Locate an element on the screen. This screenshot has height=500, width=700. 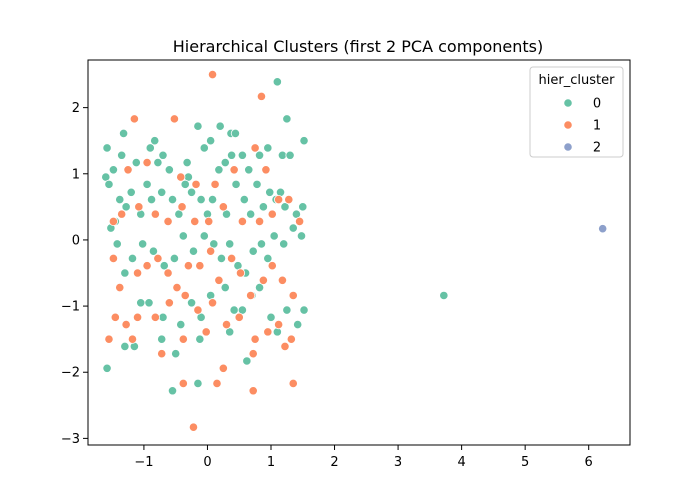
x-tick-label: −1 is located at coordinates (143, 462).